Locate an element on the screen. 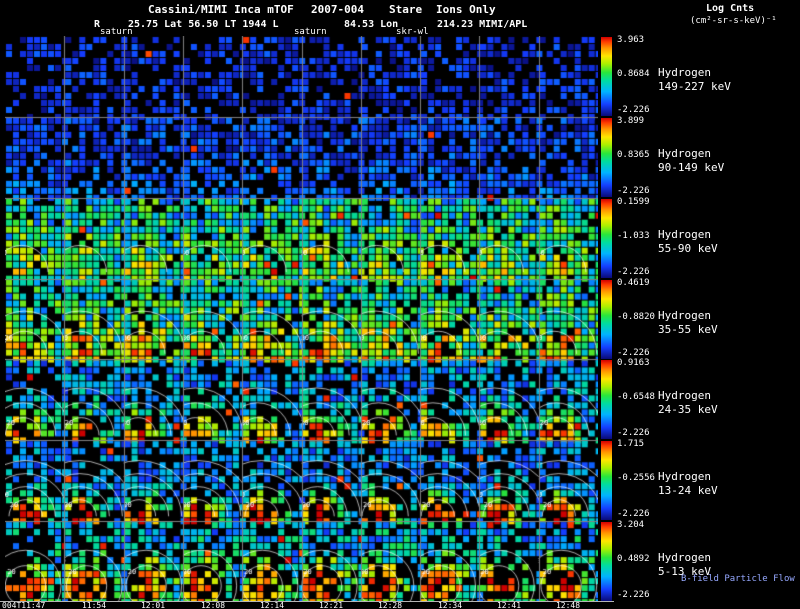 The height and width of the screenshot is (609, 800). channel-energy-label: 90-149 keV is located at coordinates (691, 167).